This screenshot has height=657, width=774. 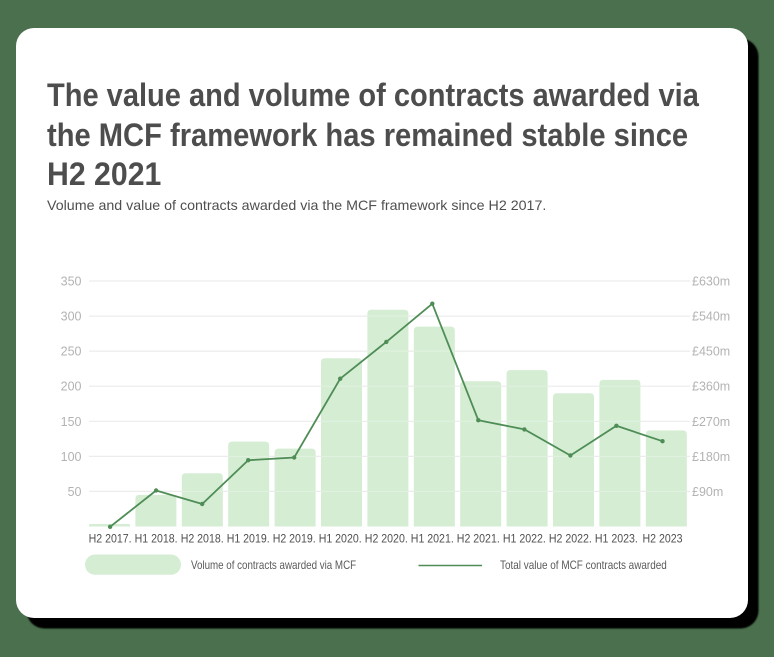 What do you see at coordinates (71, 457) in the screenshot?
I see `svg-text: 100` at bounding box center [71, 457].